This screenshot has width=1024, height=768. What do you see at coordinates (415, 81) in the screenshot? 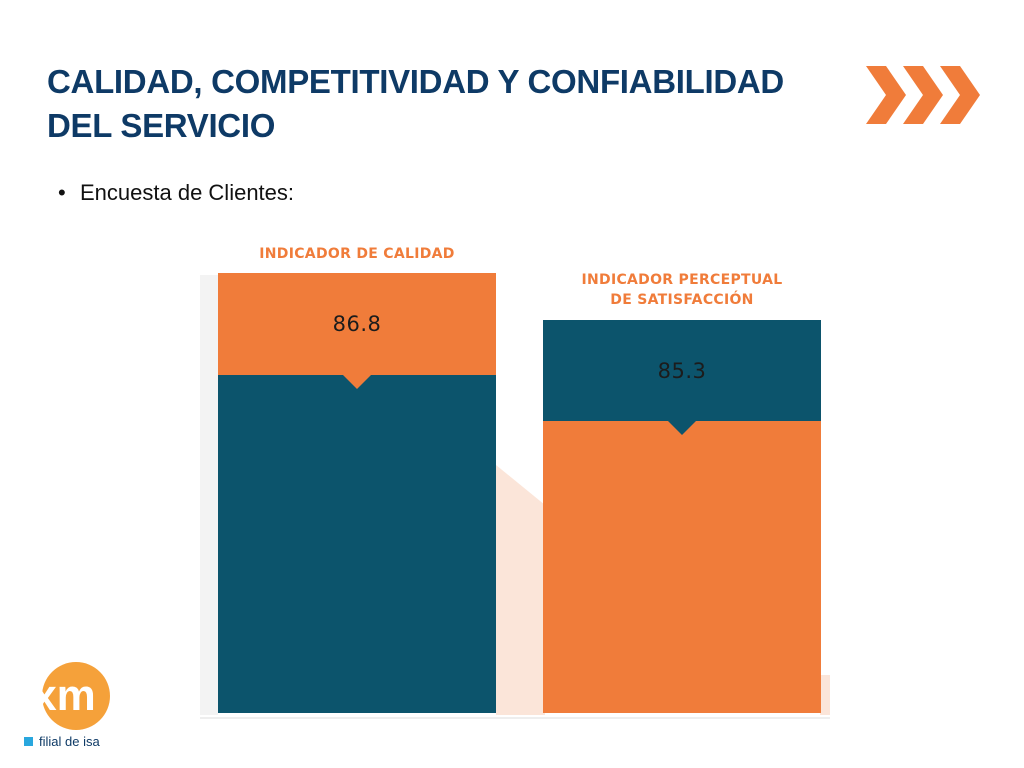
I see `slide-title-line1: CALIDAD, COMPETITIVIDAD Y CONFIABILIDAD` at bounding box center [415, 81].